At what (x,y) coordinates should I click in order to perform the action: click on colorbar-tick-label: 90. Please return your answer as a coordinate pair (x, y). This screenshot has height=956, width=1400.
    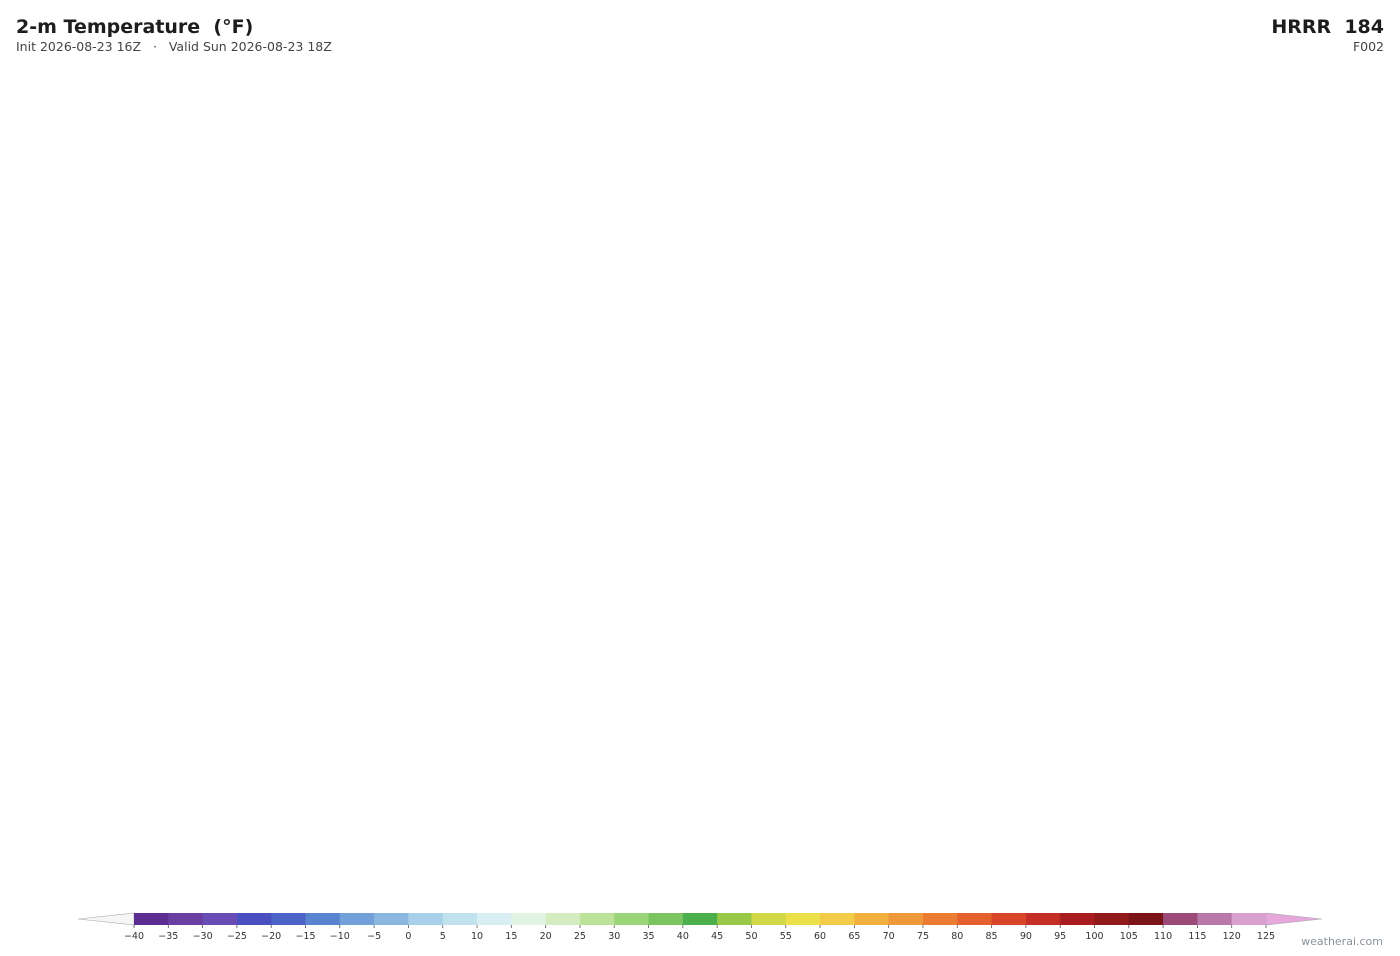
    Looking at the image, I should click on (1026, 936).